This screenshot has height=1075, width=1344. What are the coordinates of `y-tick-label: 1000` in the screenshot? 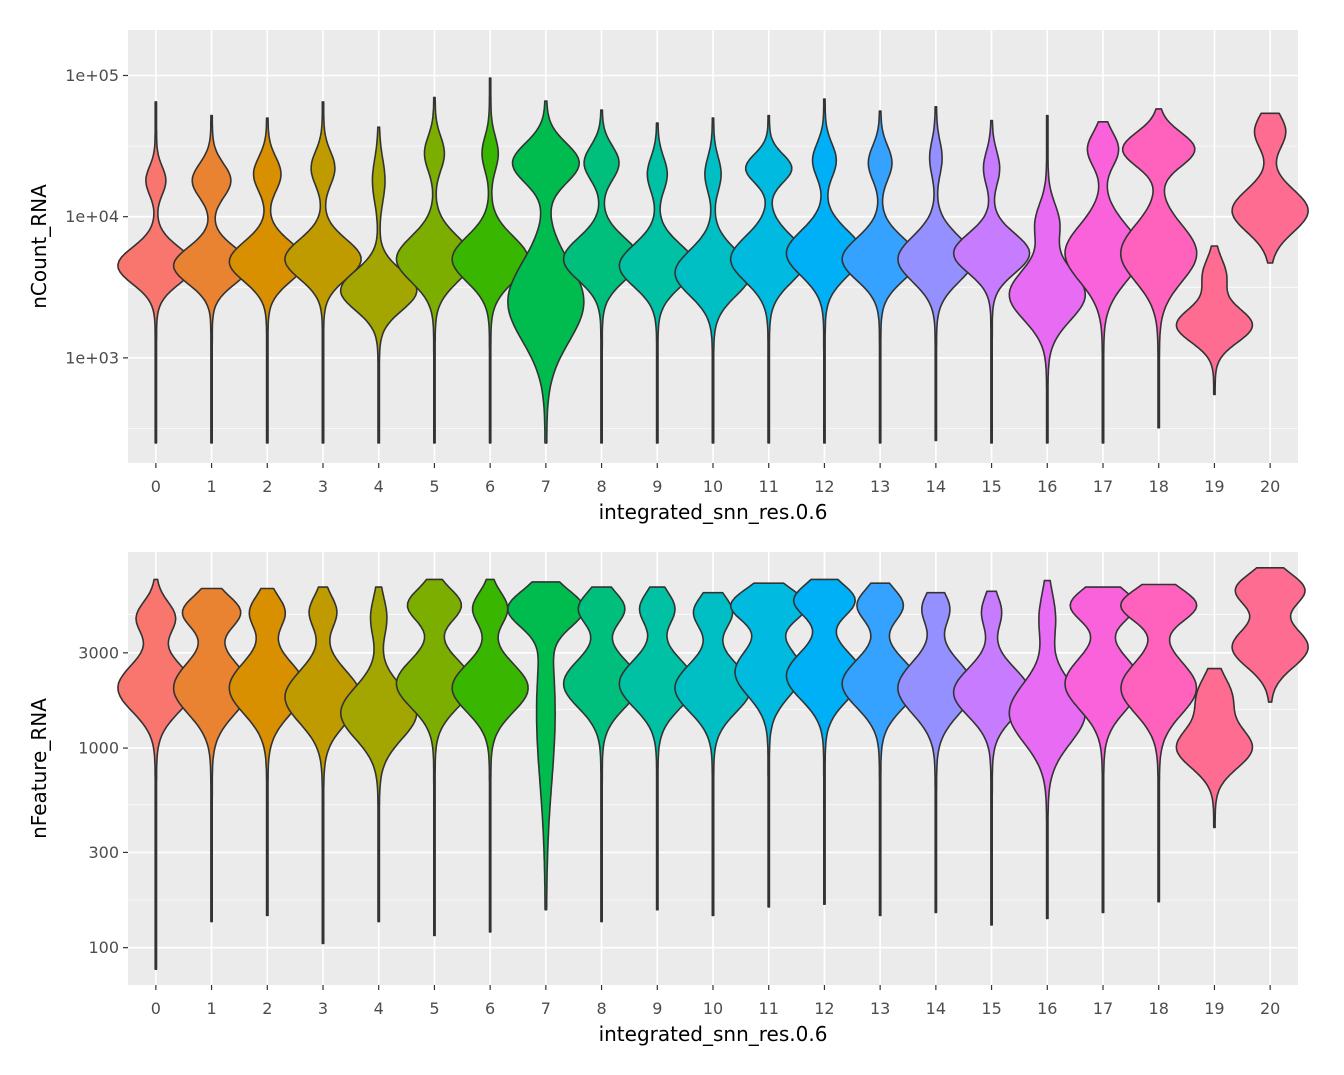 It's located at (98, 748).